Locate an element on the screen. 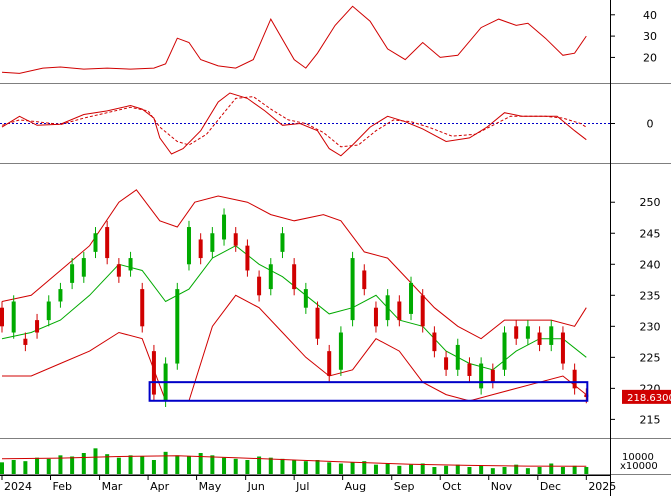  x-tick-label: 2024 is located at coordinates (18, 486).